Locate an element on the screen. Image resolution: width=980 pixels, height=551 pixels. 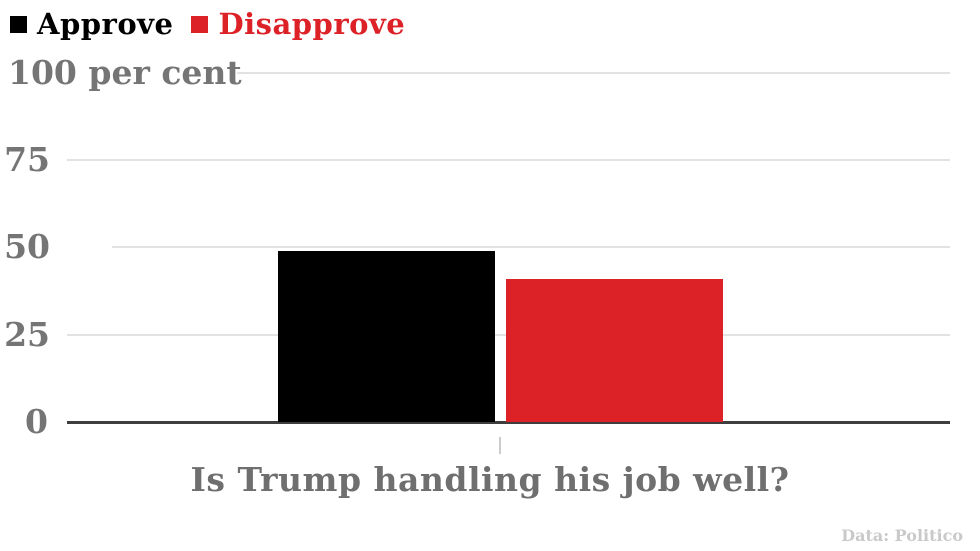
ytick-label-25: 25 is located at coordinates (27, 334).